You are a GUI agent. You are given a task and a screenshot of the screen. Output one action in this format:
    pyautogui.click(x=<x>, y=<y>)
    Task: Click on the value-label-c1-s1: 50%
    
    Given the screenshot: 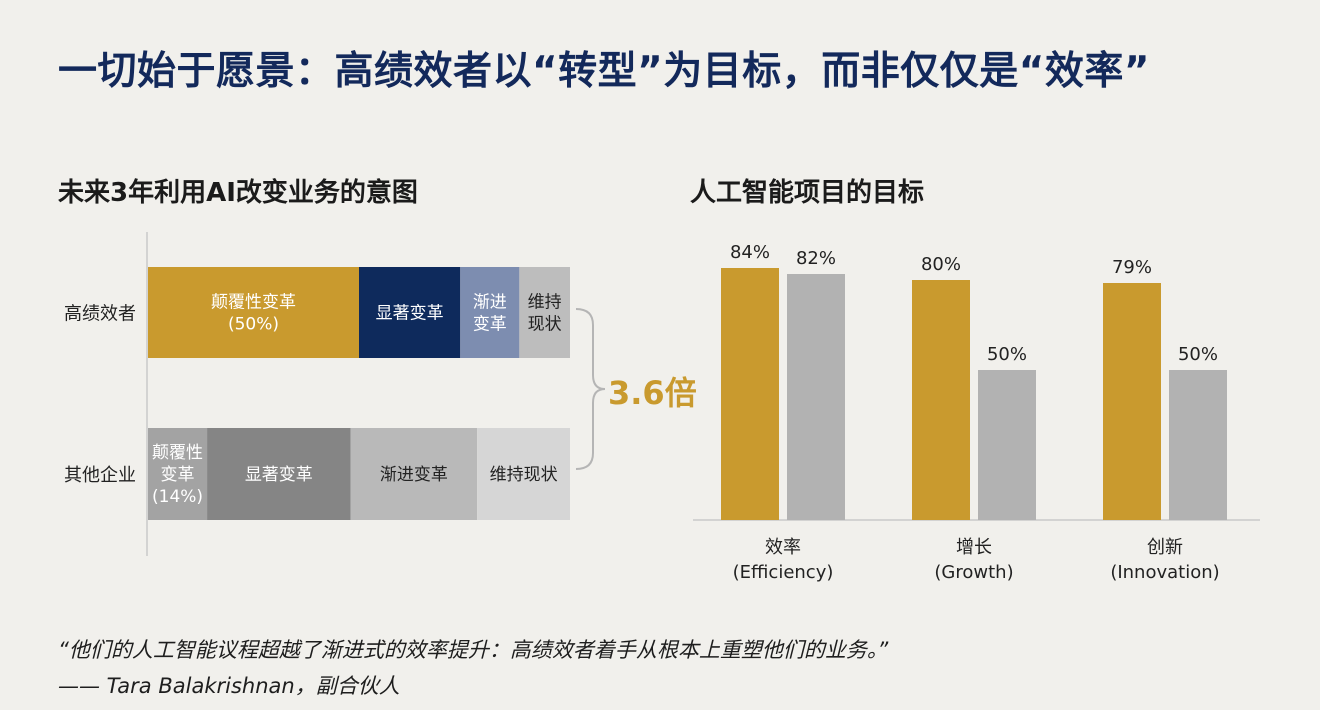 What is the action you would take?
    pyautogui.click(x=1007, y=354)
    